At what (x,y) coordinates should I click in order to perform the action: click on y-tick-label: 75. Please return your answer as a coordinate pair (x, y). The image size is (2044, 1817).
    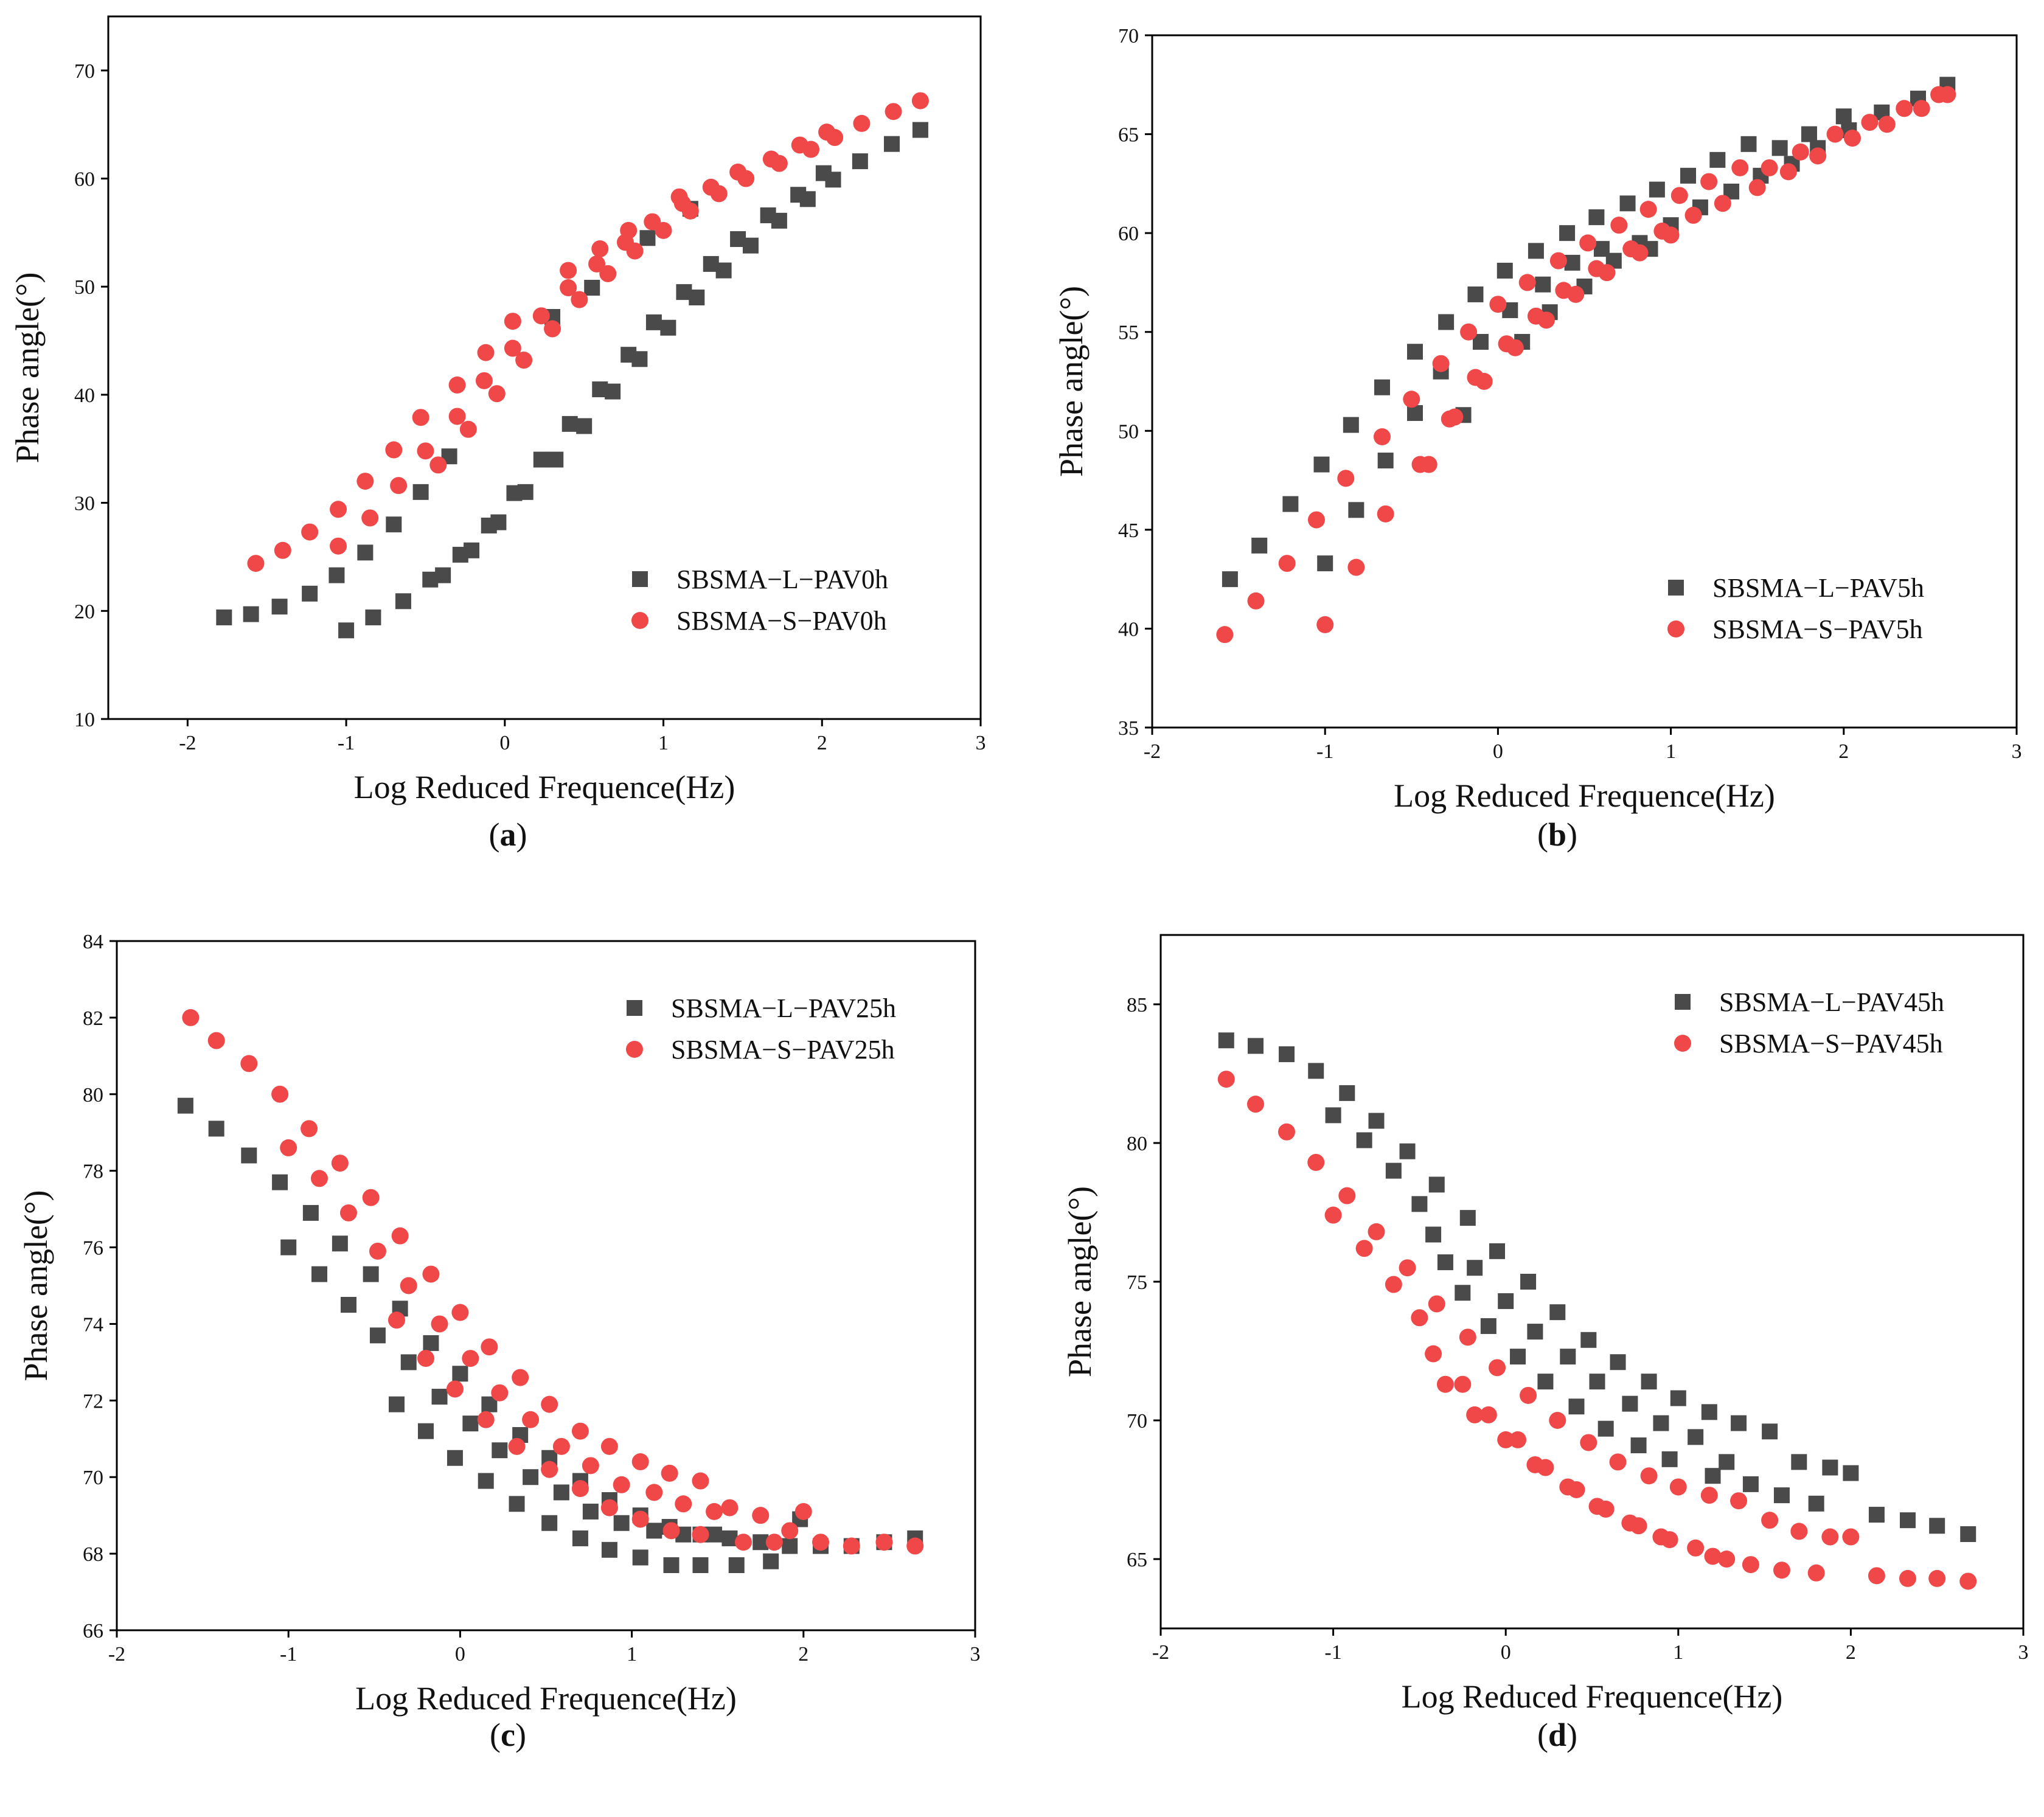
    Looking at the image, I should click on (1137, 1282).